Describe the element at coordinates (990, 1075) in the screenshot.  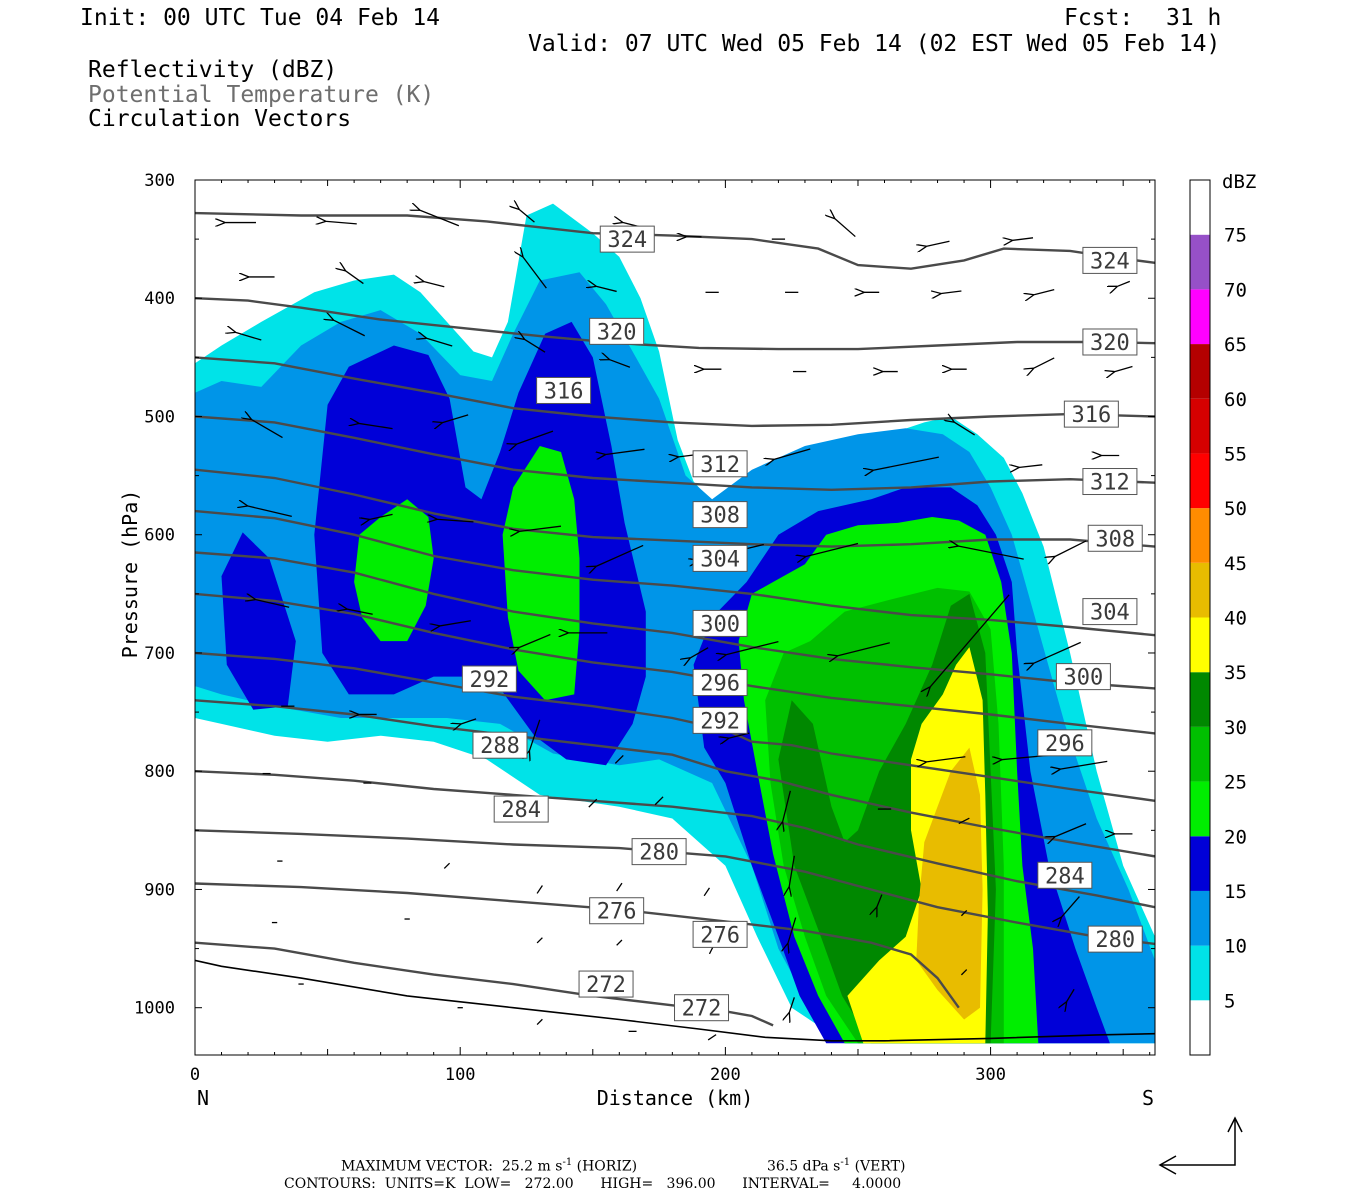
I see `x-tick-label-300: 300` at that location.